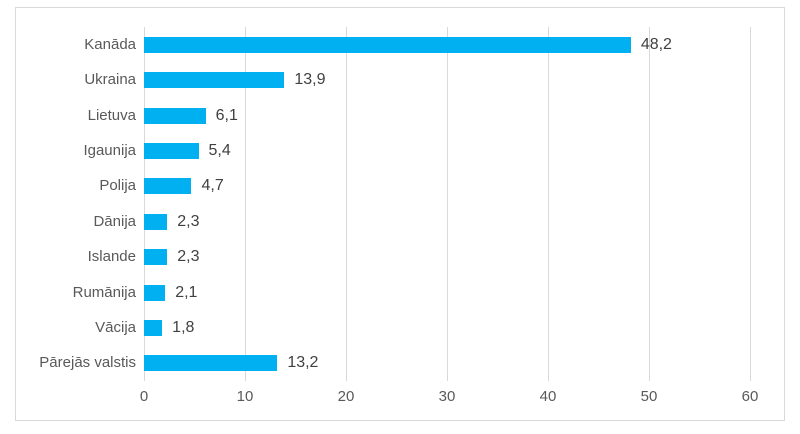  Describe the element at coordinates (183, 327) in the screenshot. I see `value-label: 1,8` at that location.